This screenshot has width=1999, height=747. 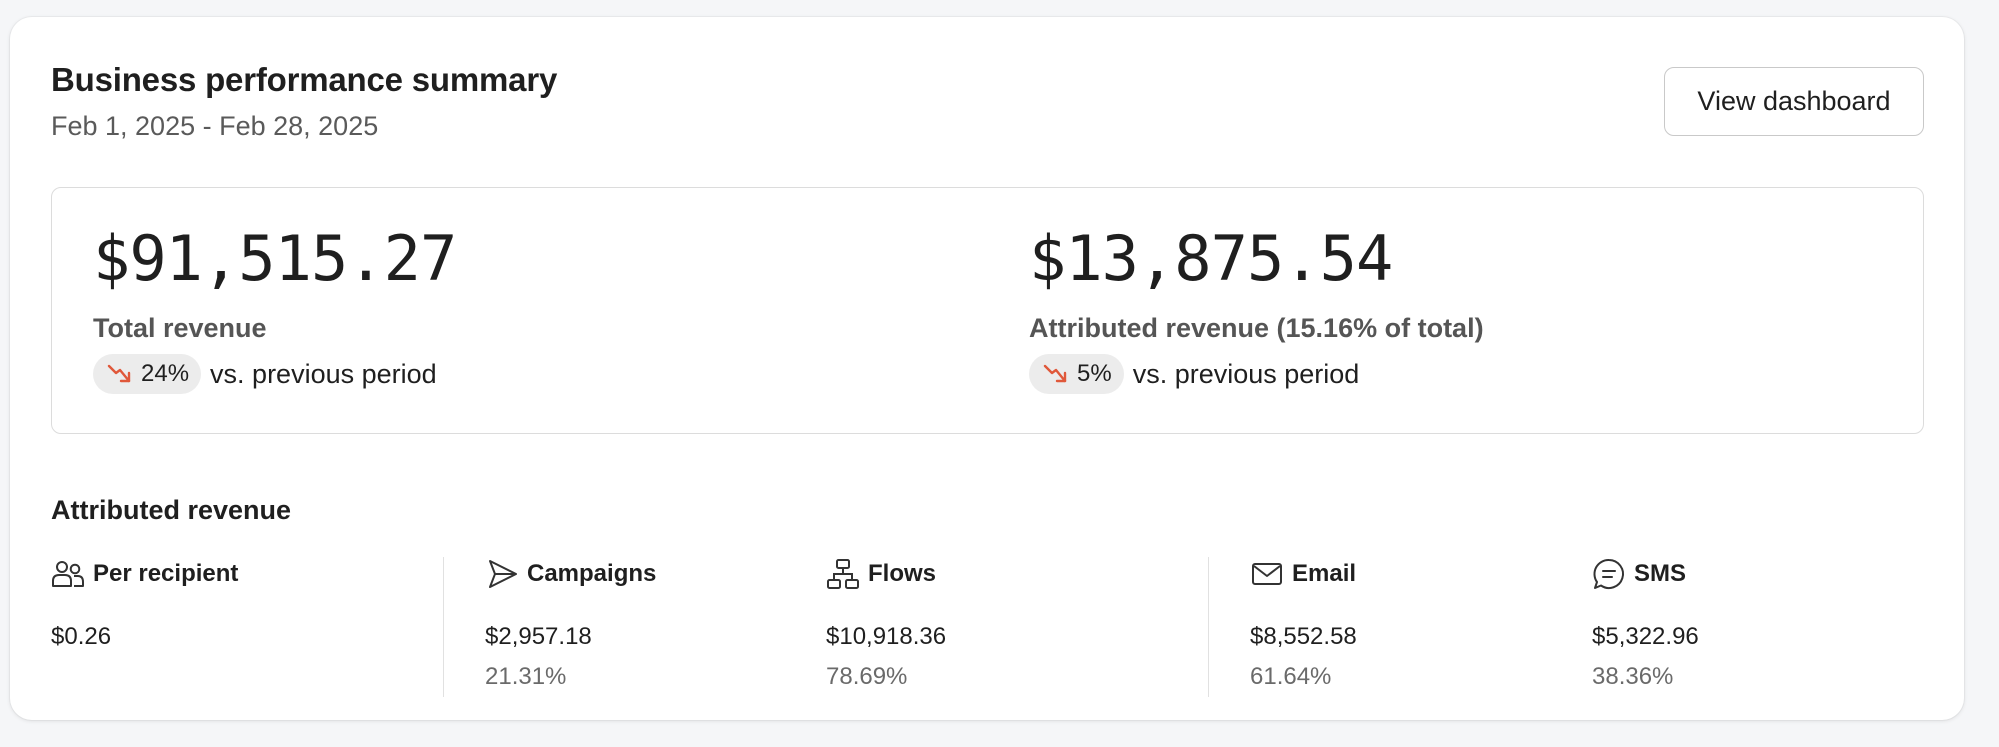 What do you see at coordinates (1794, 101) in the screenshot?
I see `view-dashboard-button: View dashboard` at bounding box center [1794, 101].